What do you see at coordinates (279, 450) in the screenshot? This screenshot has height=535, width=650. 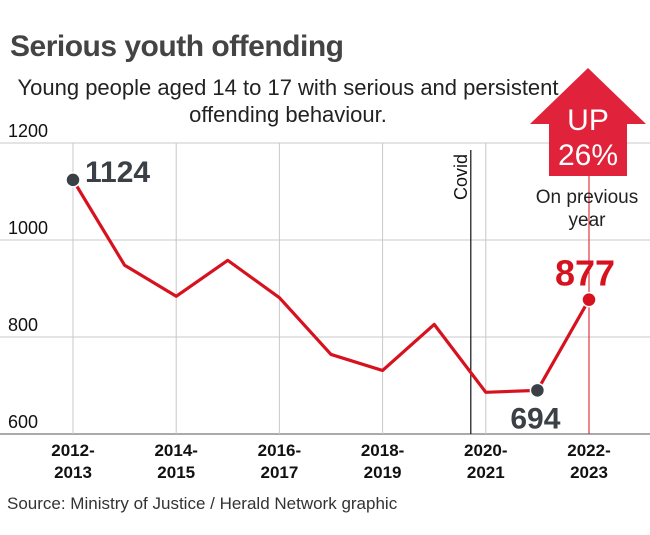 I see `x-tick-4-line1: 2016-` at bounding box center [279, 450].